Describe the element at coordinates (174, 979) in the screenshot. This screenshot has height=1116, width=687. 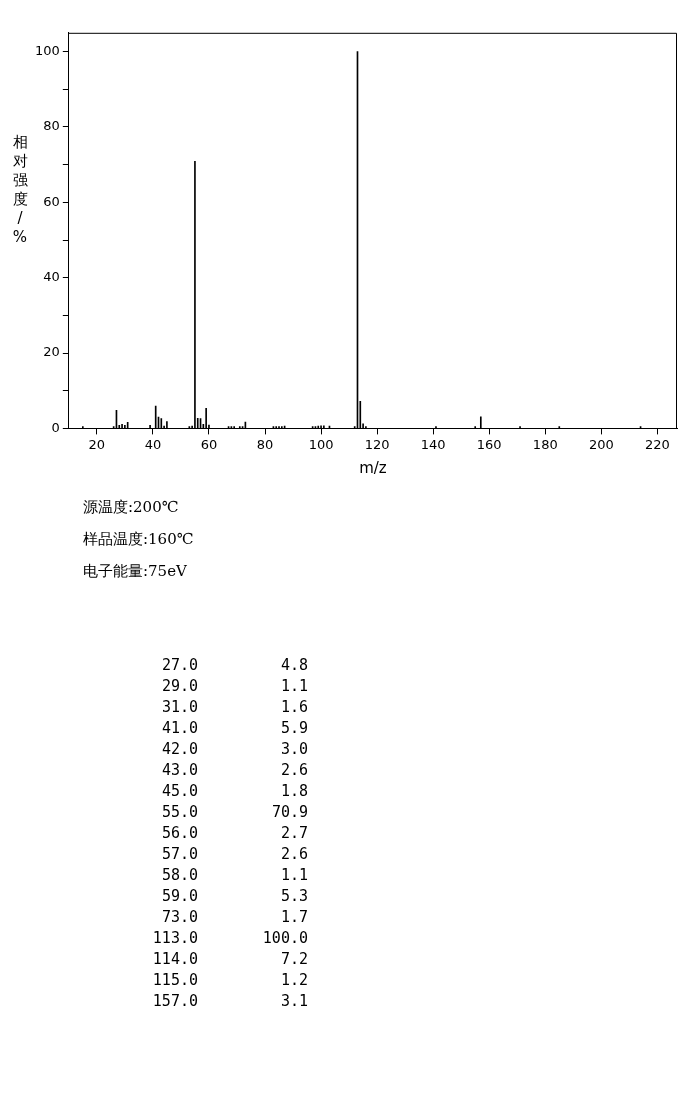
I see `text: 115.0` at that location.